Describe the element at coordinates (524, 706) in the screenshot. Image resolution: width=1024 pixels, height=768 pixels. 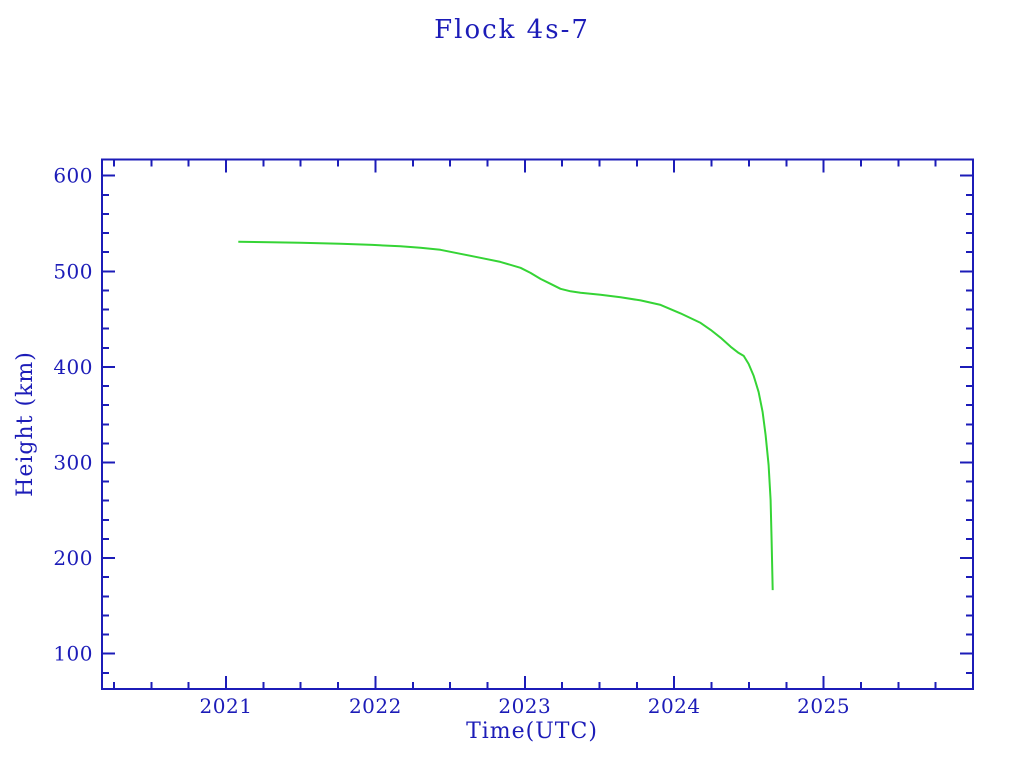
I see `x-tick-label: 2023` at that location.